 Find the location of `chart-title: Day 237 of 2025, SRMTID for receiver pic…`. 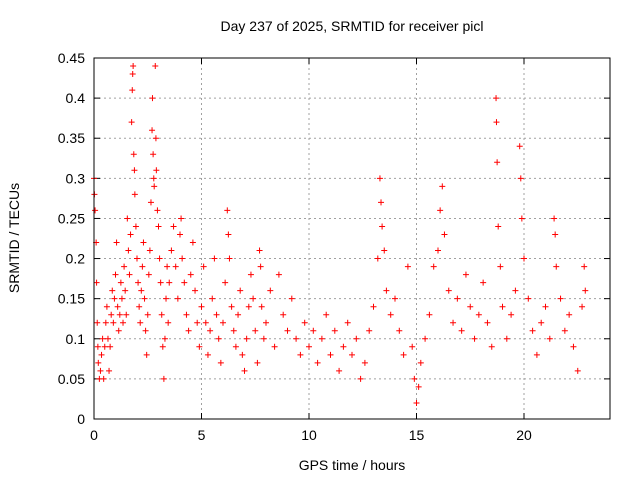

chart-title: Day 237 of 2025, SRMTID for receiver pic… is located at coordinates (352, 26).